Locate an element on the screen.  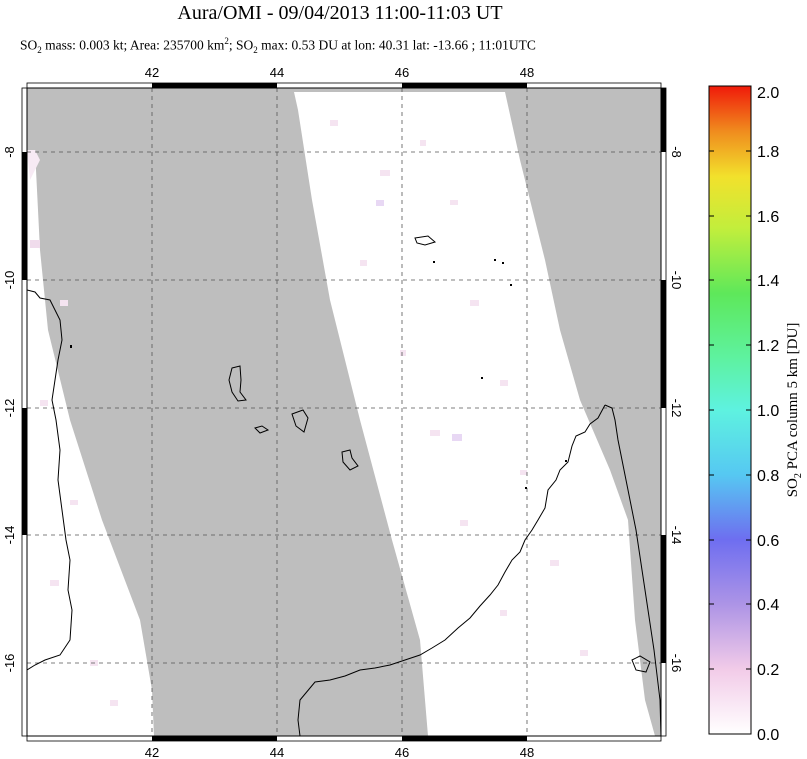
lat-tick-right: -8 is located at coordinates (676, 152).